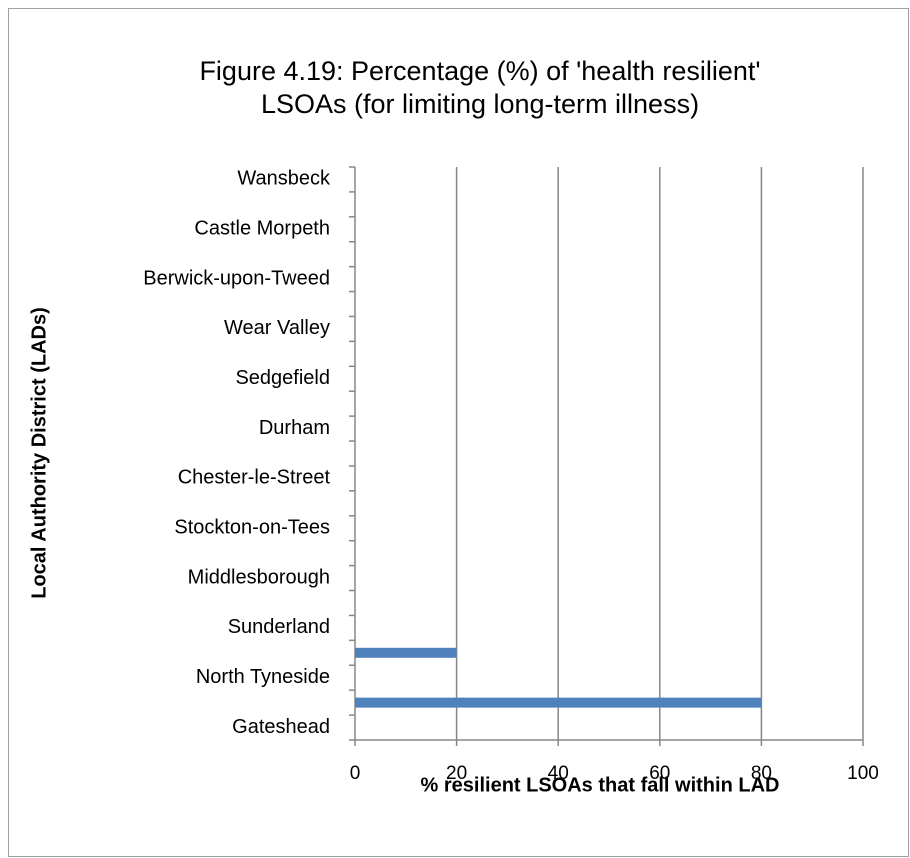 This screenshot has height=858, width=910. What do you see at coordinates (277, 328) in the screenshot?
I see `y-tick-label: Wear Valley` at bounding box center [277, 328].